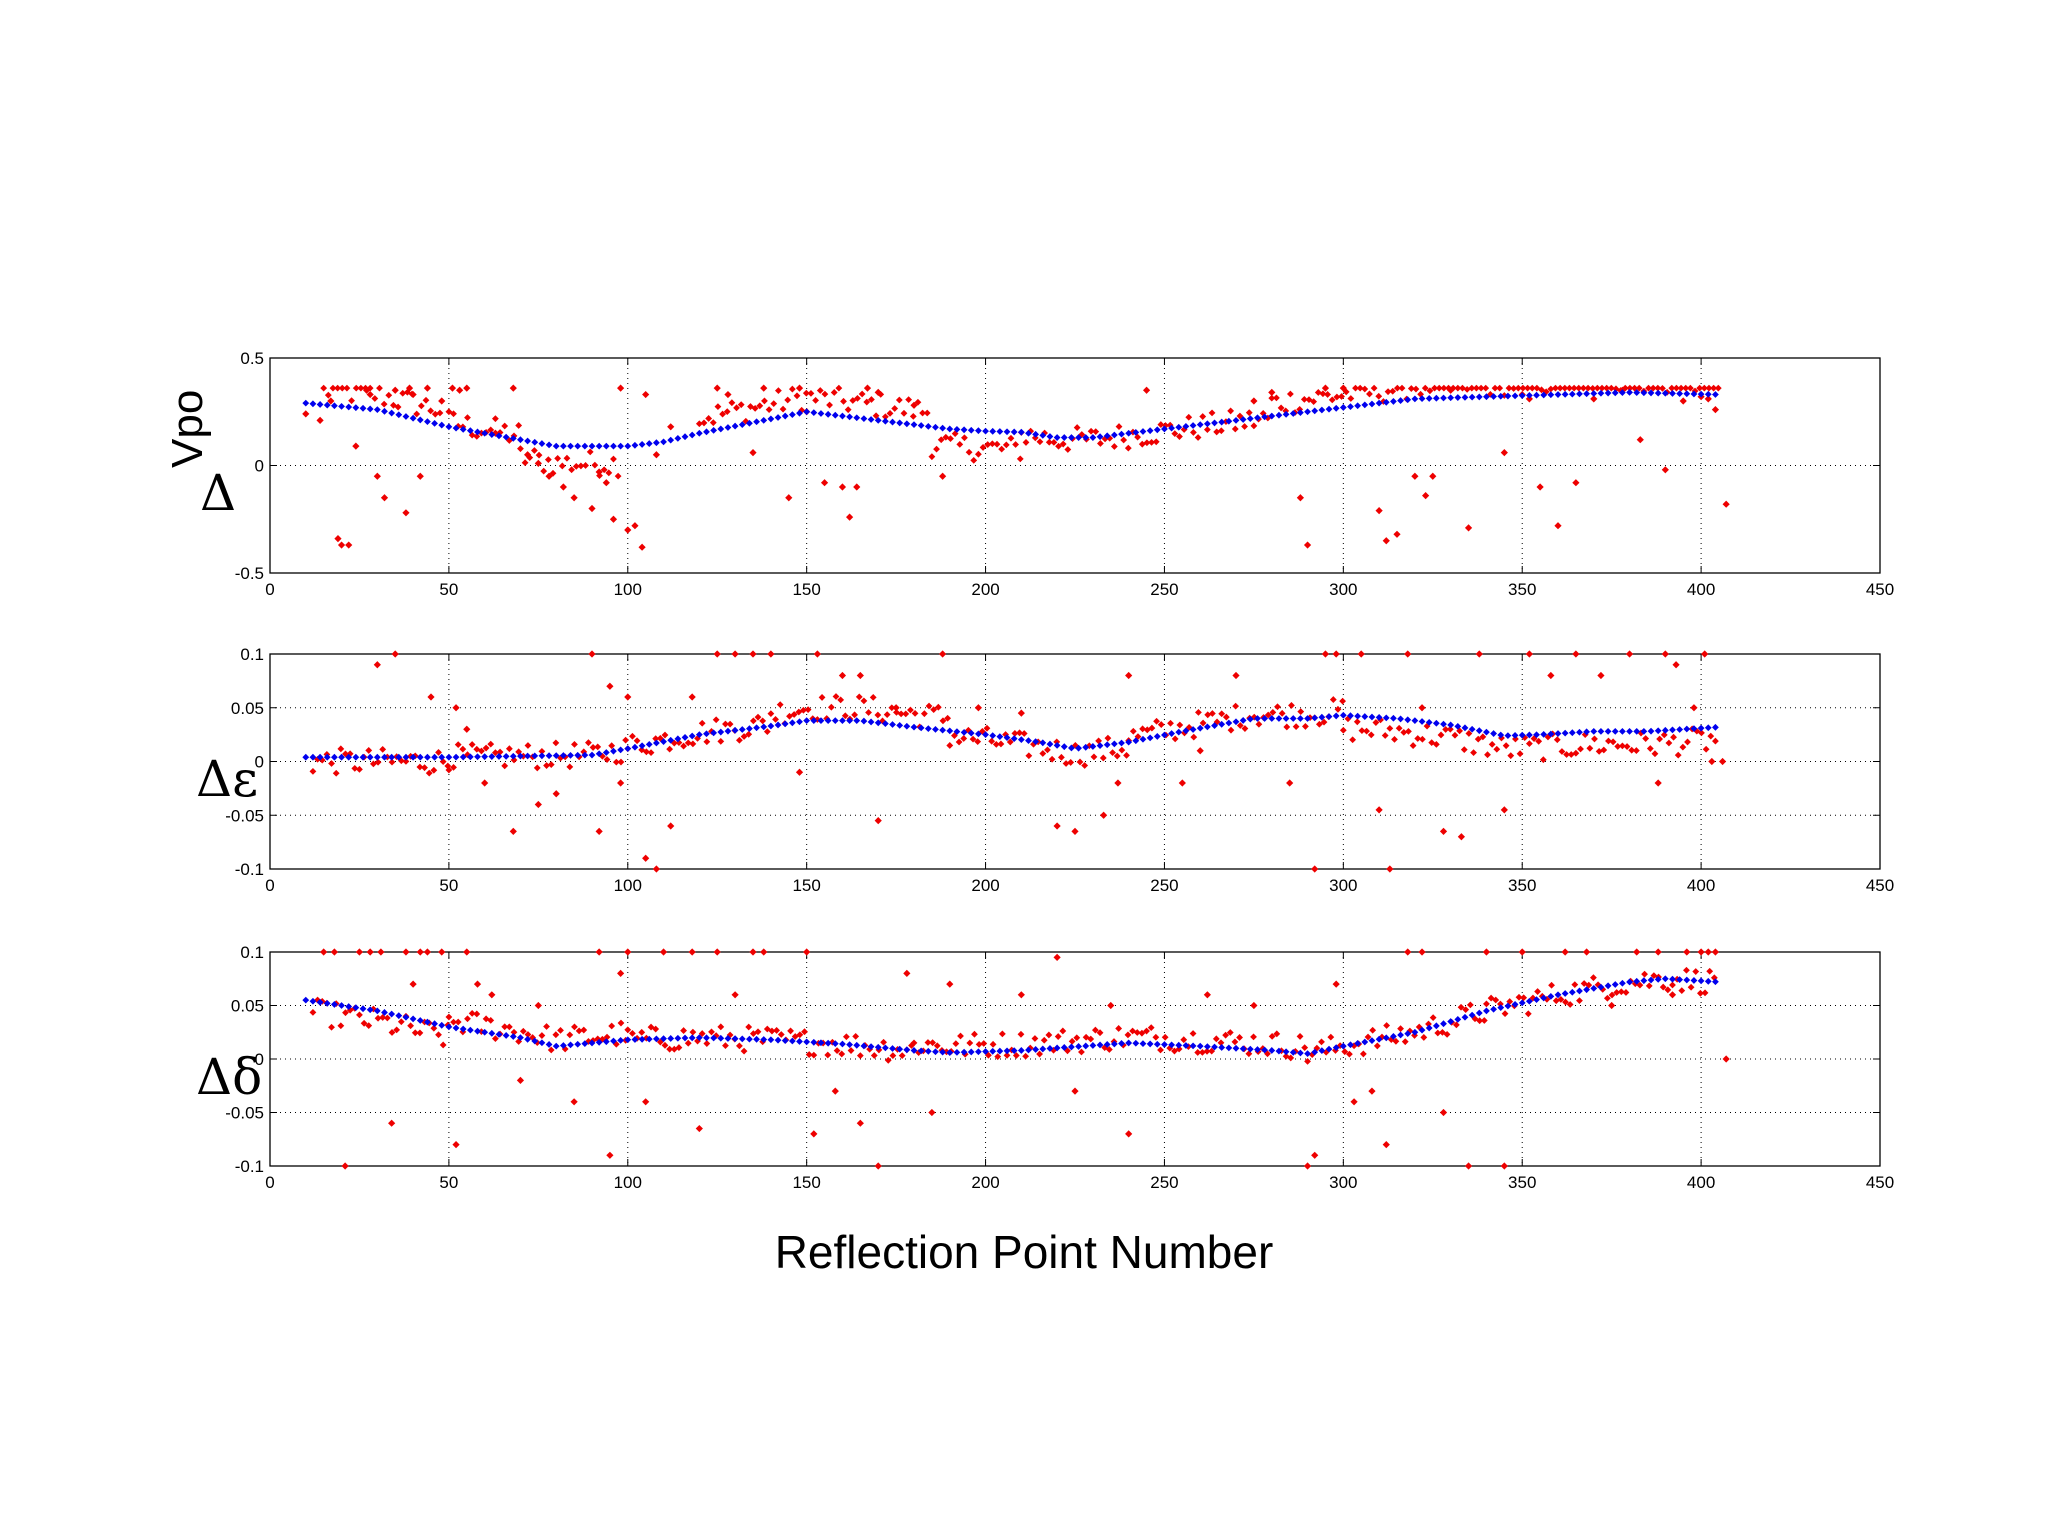 Image resolution: width=2048 pixels, height=1536 pixels. I want to click on x-tick-label: 350, so click(1522, 589).